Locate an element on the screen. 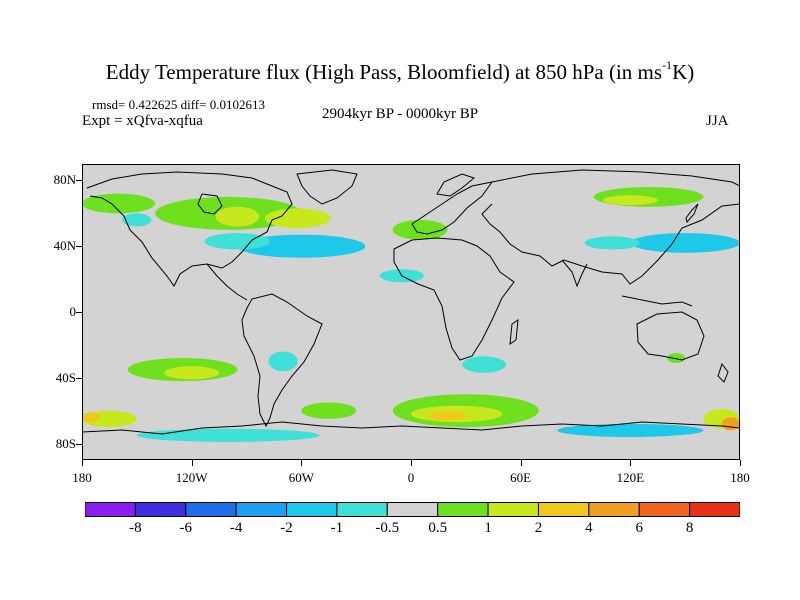  colorbar-label: 0.5 is located at coordinates (438, 528).